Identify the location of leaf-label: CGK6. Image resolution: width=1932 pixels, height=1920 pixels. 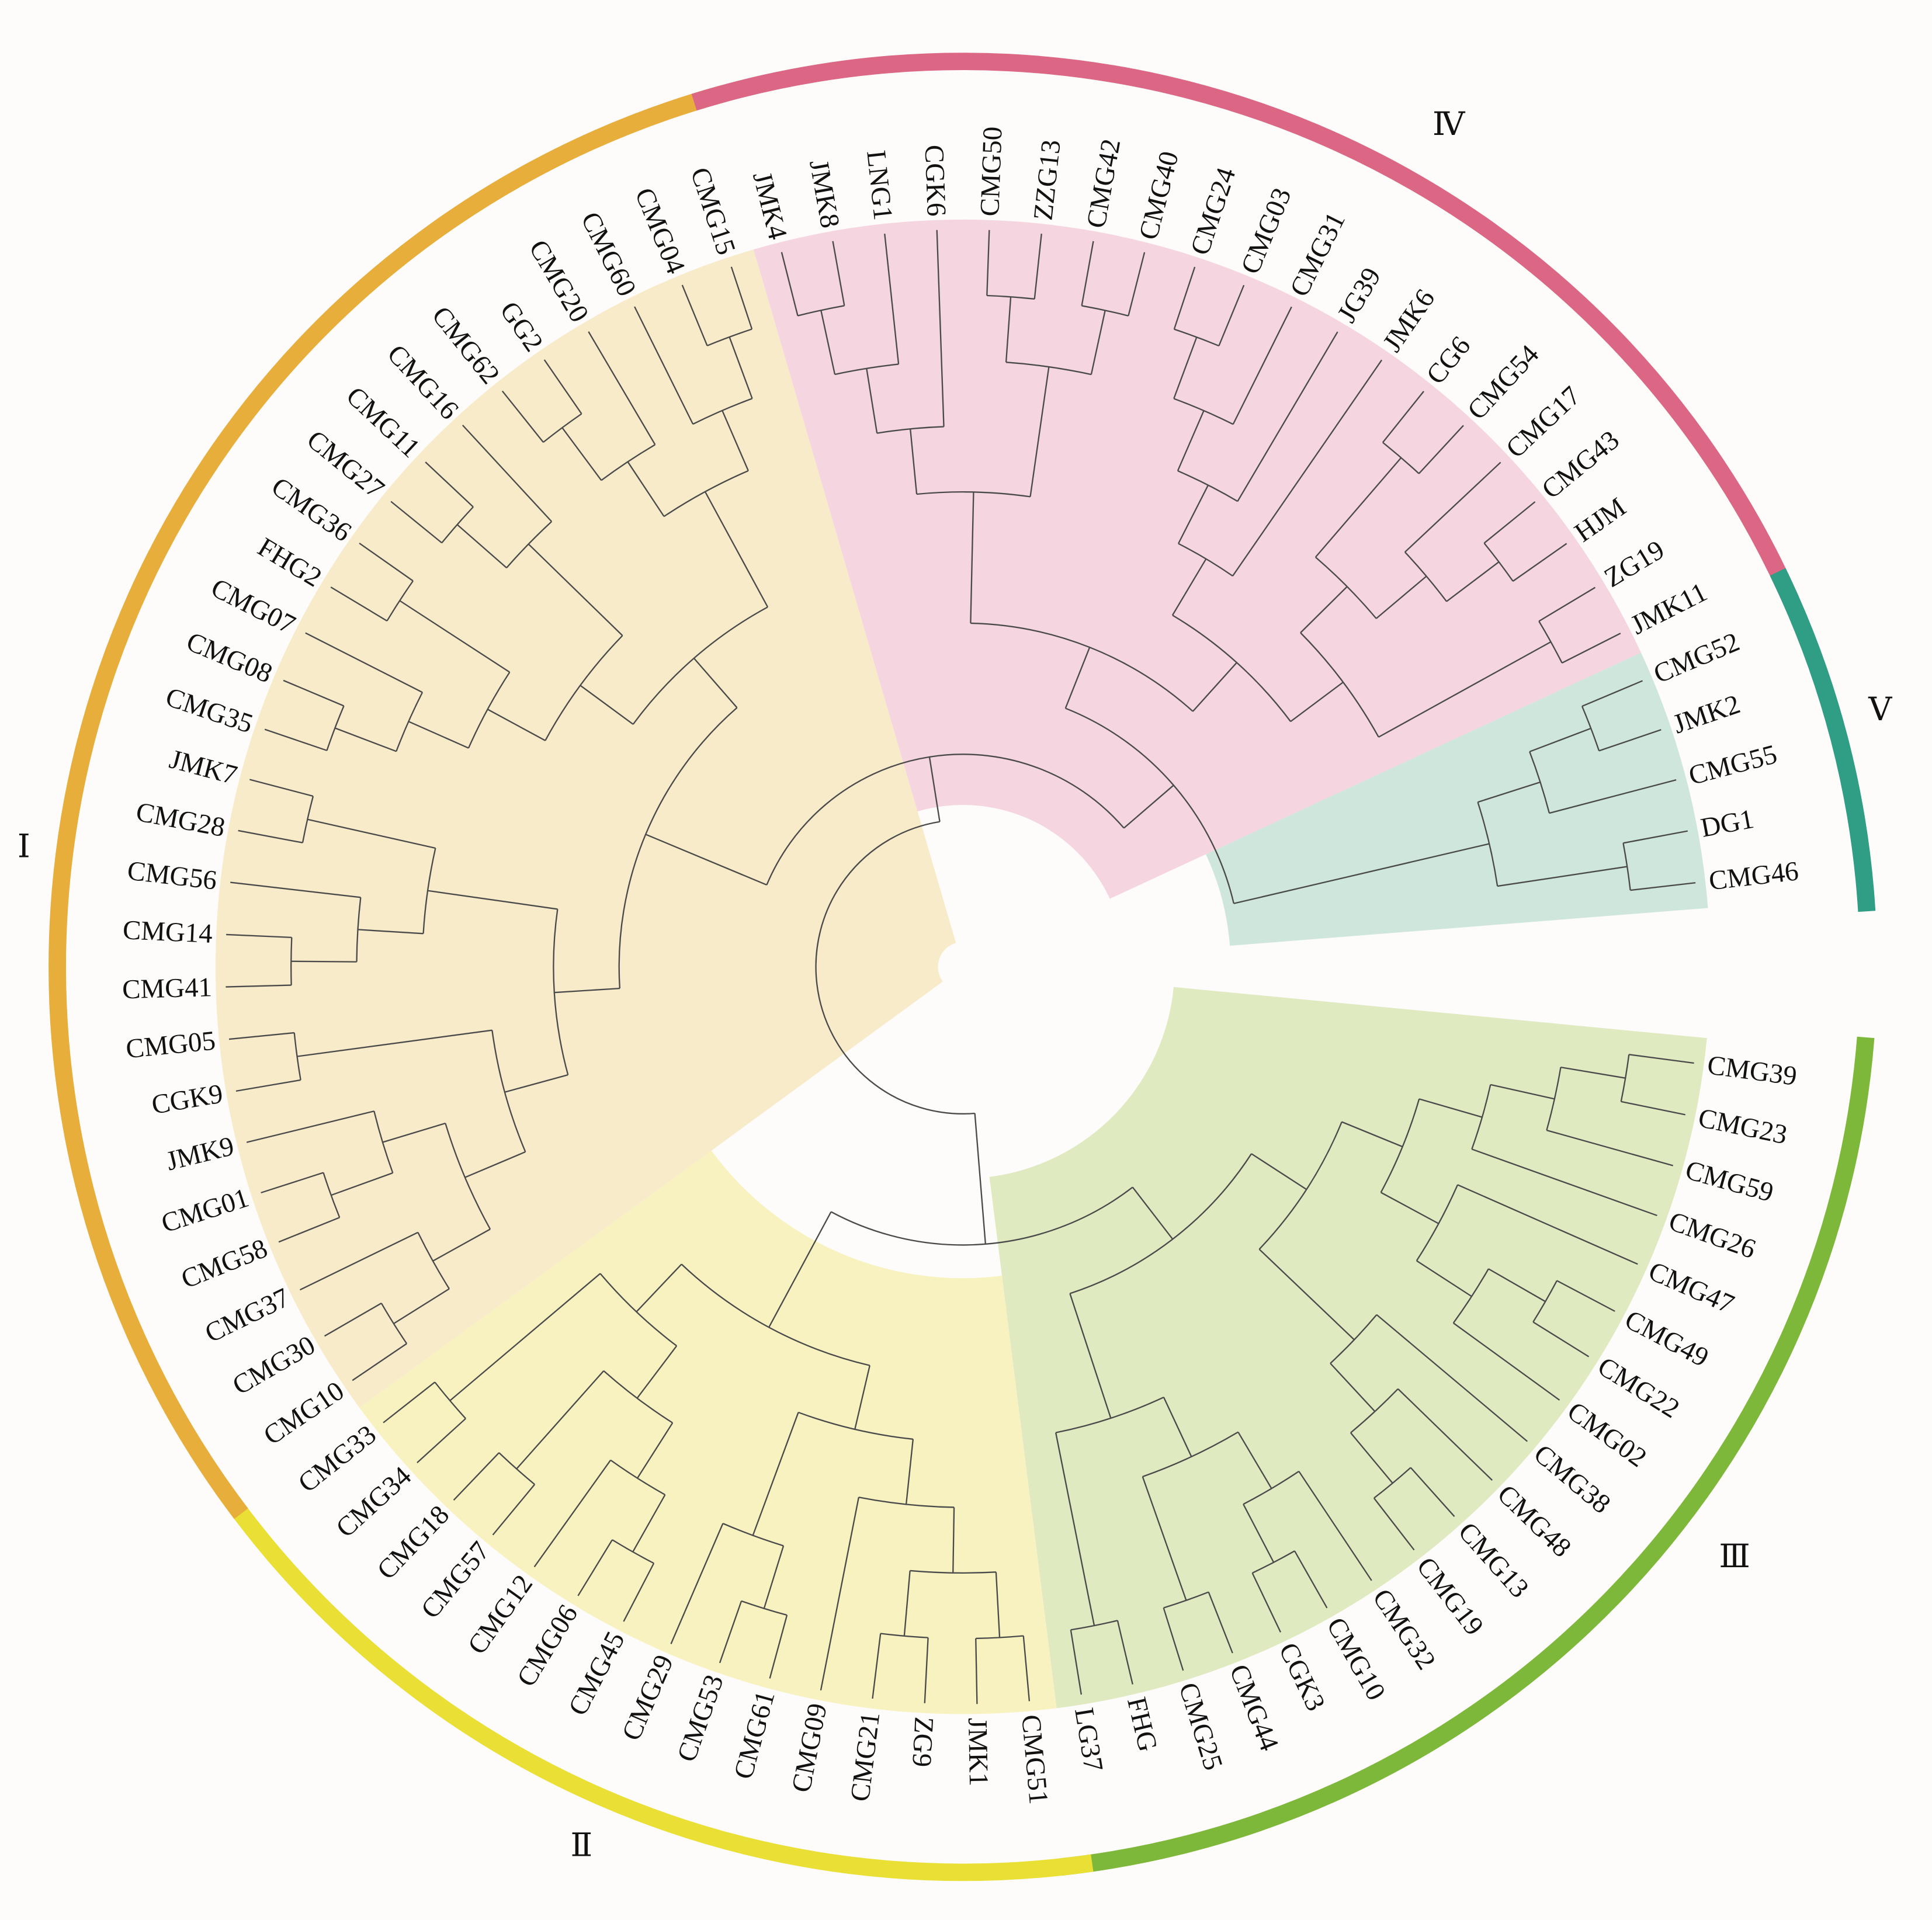
(936, 180).